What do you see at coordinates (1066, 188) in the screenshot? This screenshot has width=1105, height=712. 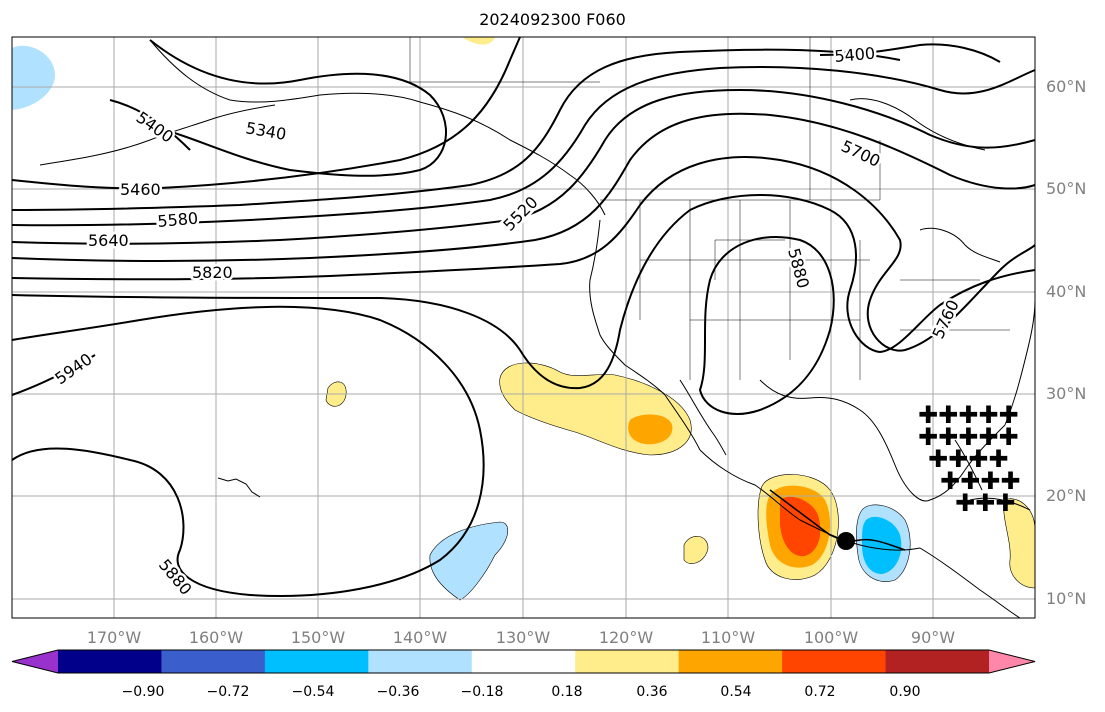 I see `lat-label: 50°N` at bounding box center [1066, 188].